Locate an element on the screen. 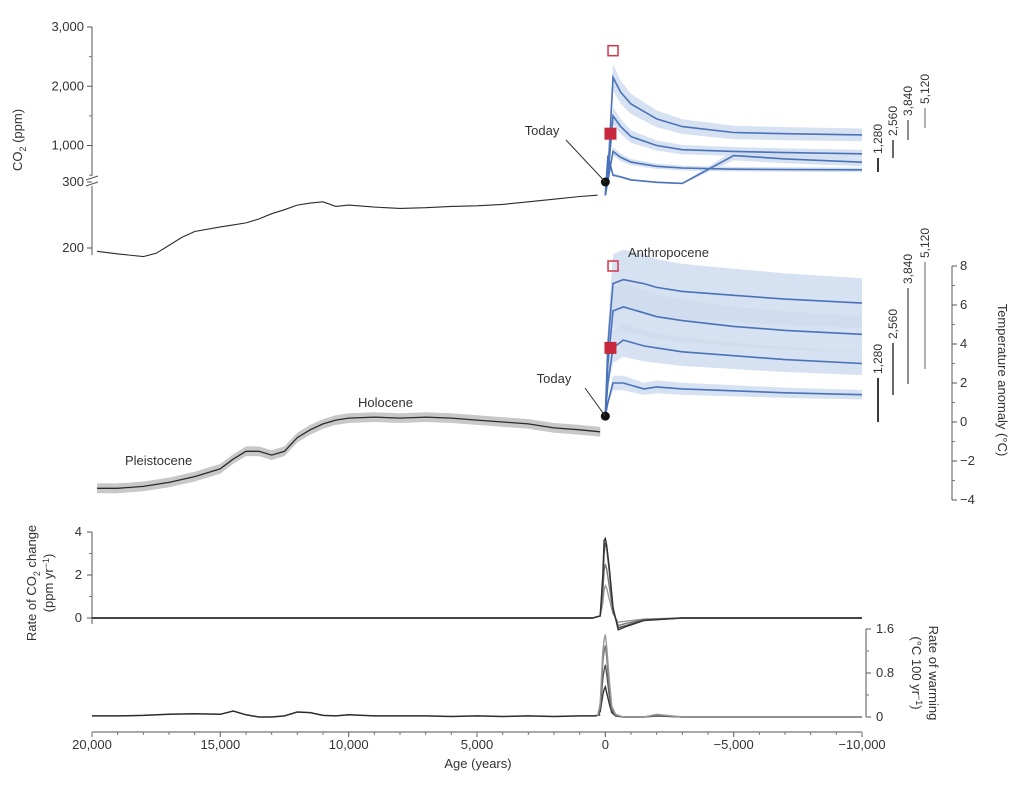 The width and height of the screenshot is (1024, 789). co2-tick-label-1: 2,000 is located at coordinates (67, 85).